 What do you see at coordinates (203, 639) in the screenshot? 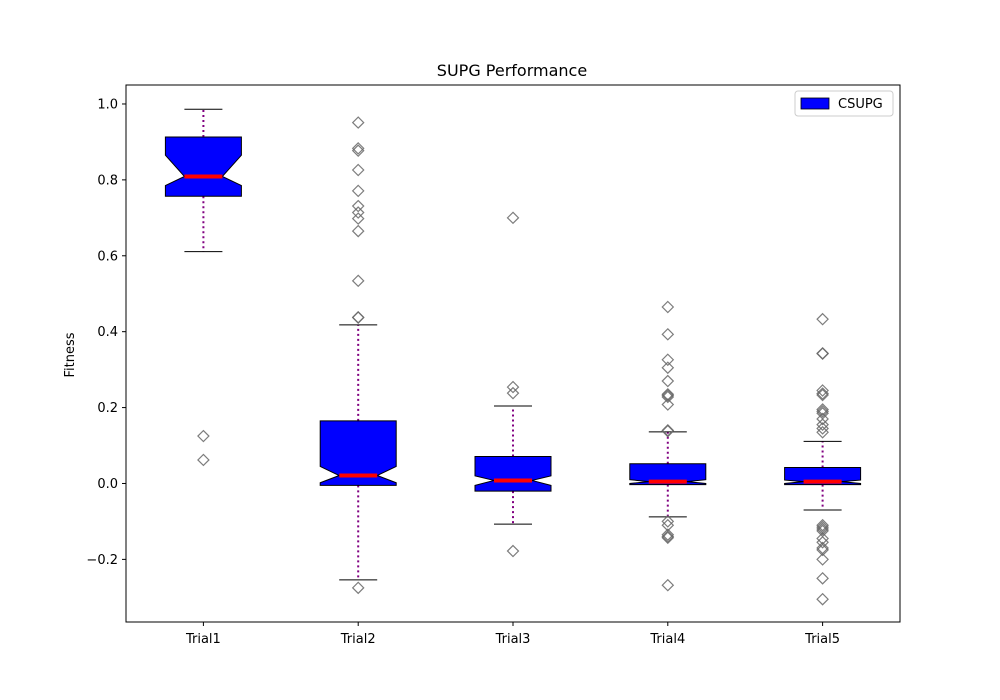
I see `x-tick-label: Trial1` at bounding box center [203, 639].